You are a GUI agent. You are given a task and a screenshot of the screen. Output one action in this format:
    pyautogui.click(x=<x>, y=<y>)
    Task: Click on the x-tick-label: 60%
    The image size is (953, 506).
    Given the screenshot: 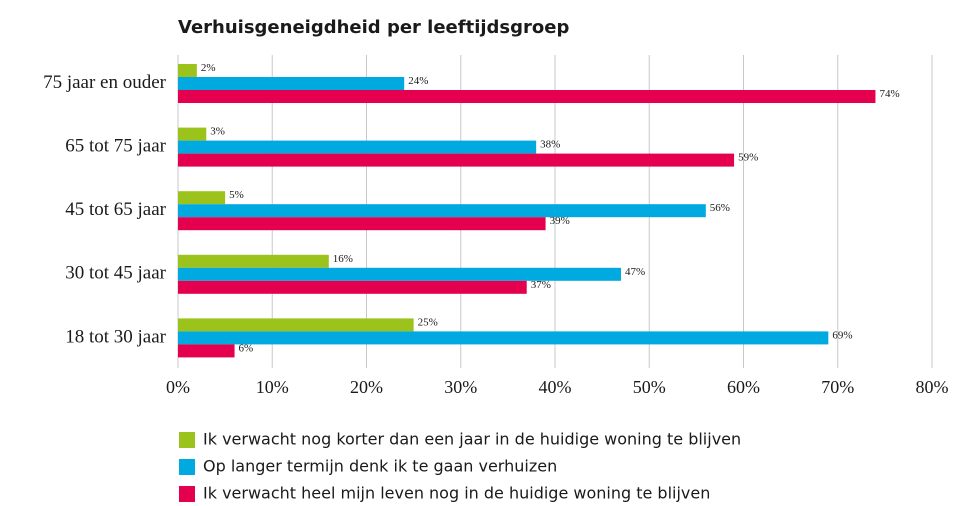 What is the action you would take?
    pyautogui.click(x=743, y=387)
    